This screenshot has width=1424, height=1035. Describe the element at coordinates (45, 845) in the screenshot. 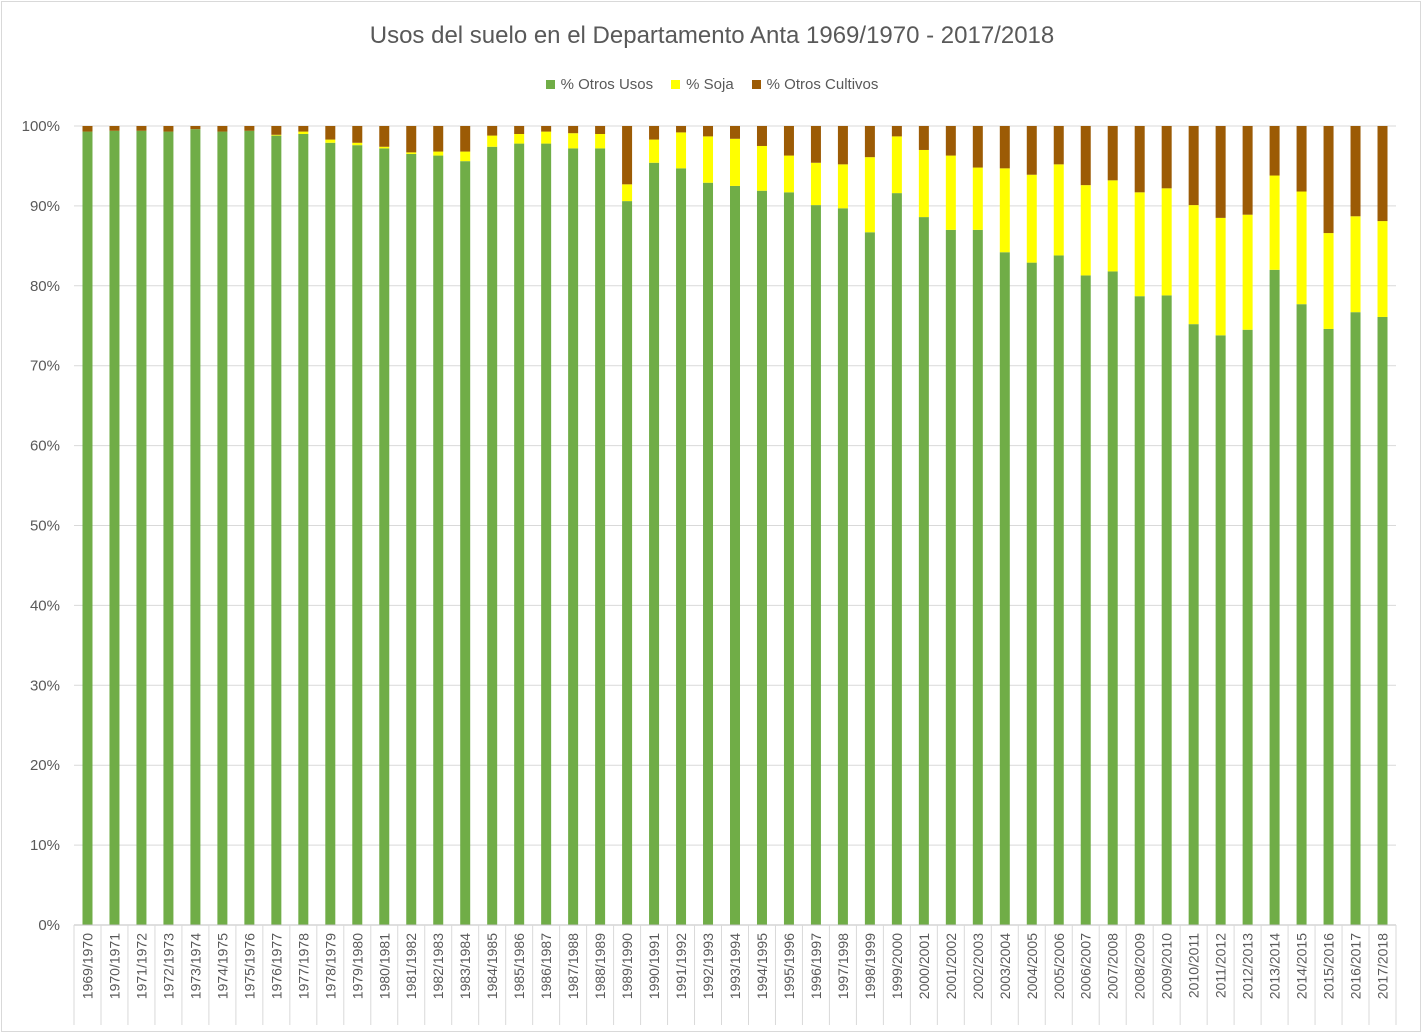

I see `y-tick-label: 10%` at that location.